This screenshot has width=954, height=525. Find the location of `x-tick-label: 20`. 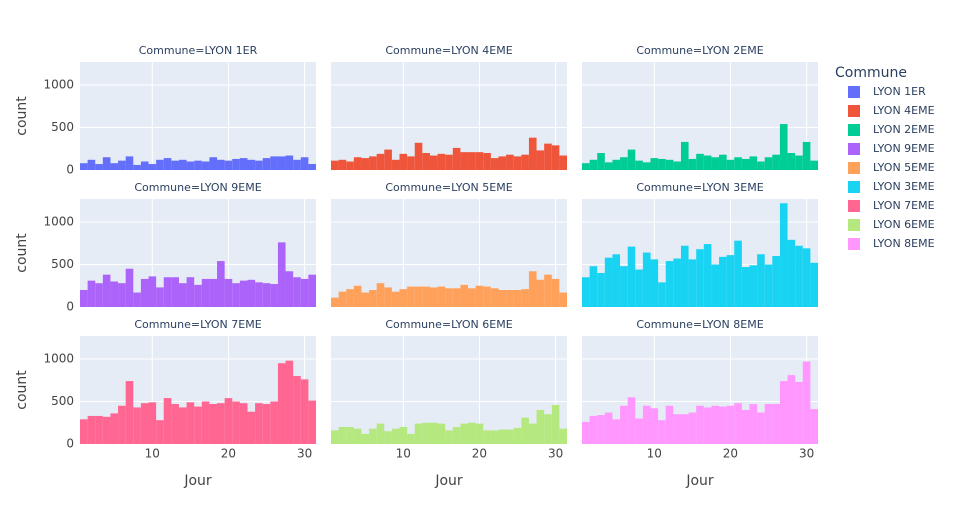

x-tick-label: 20 is located at coordinates (479, 454).